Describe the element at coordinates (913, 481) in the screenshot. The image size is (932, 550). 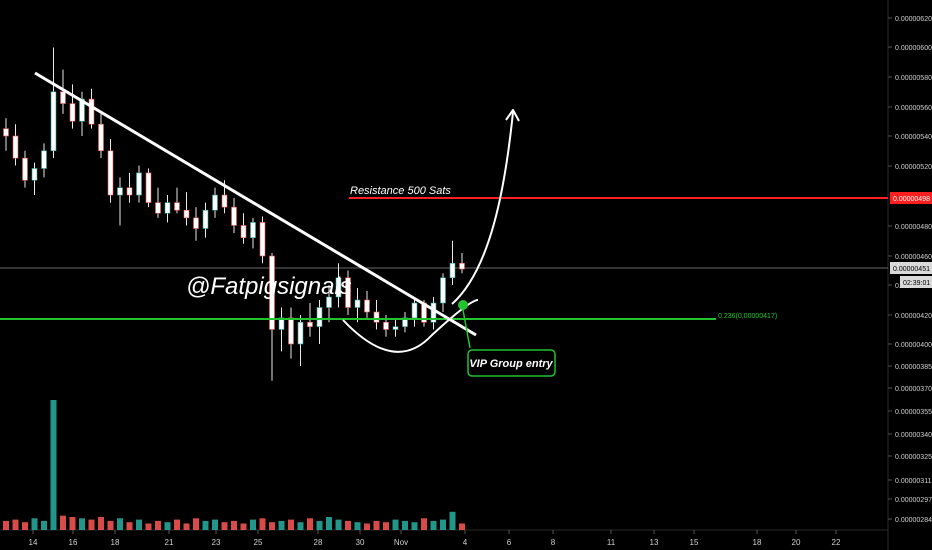
I see `y-tick-label: 0.00000311` at that location.